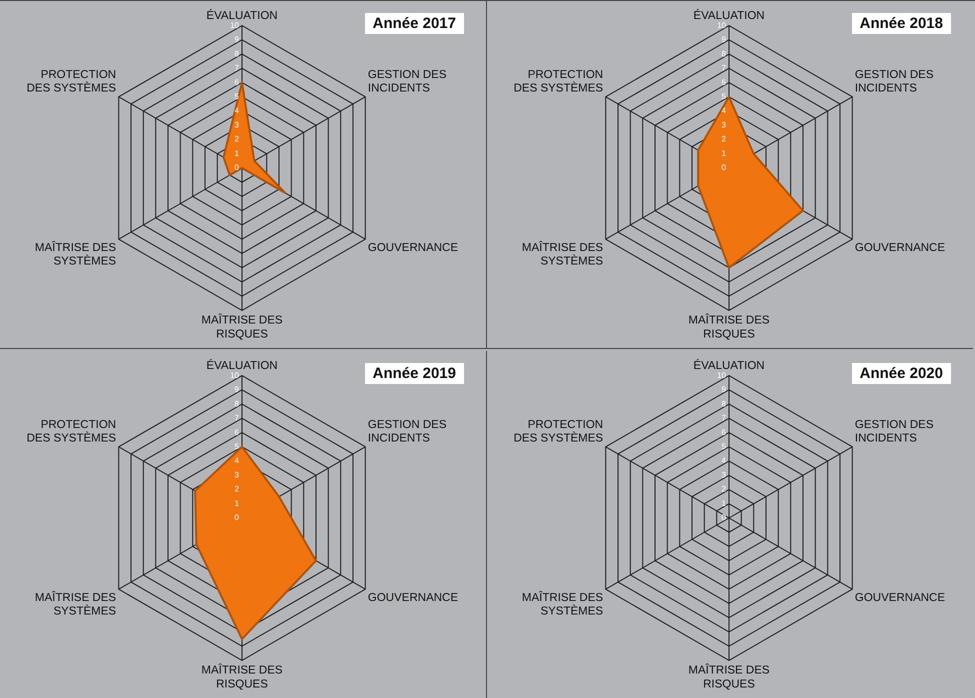 The width and height of the screenshot is (975, 698). Describe the element at coordinates (414, 373) in the screenshot. I see `chart-title: Année 2019` at that location.